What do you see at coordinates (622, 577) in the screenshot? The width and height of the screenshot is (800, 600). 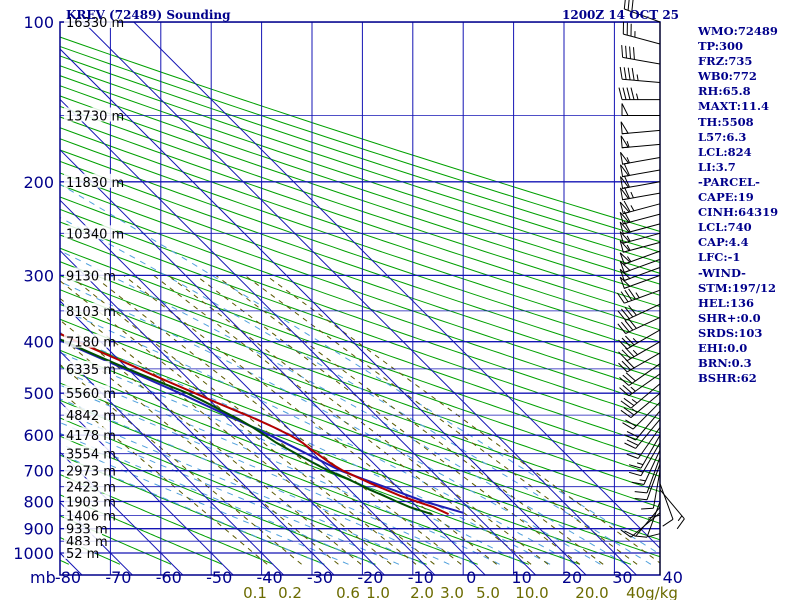 I see `temperature-tick-label: 30` at bounding box center [622, 577].